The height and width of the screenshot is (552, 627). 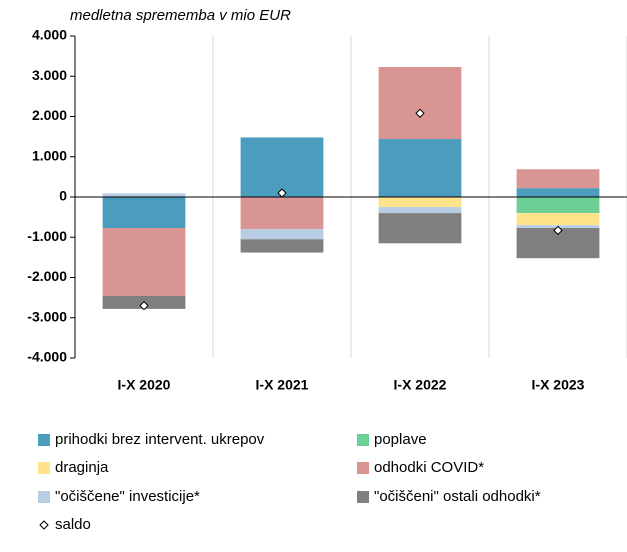 I want to click on y-tick-label: -1.000, so click(x=47, y=236).